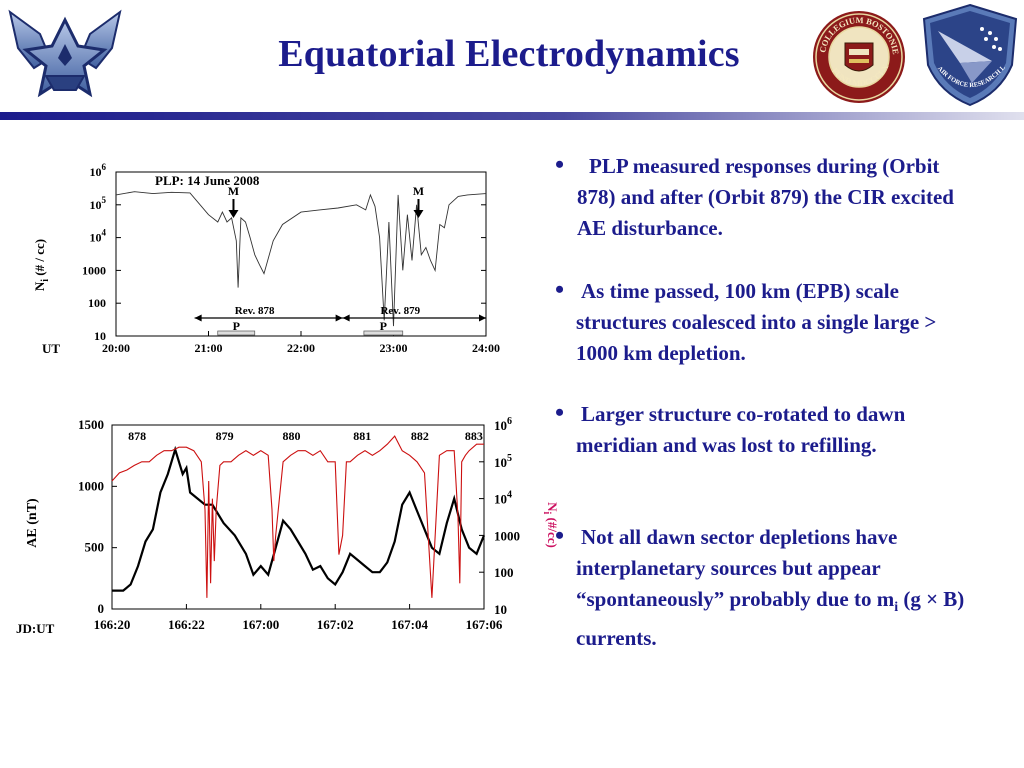 This screenshot has width=1024, height=768. Describe the element at coordinates (400, 311) in the screenshot. I see `revolution-label: Rev. 879` at that location.